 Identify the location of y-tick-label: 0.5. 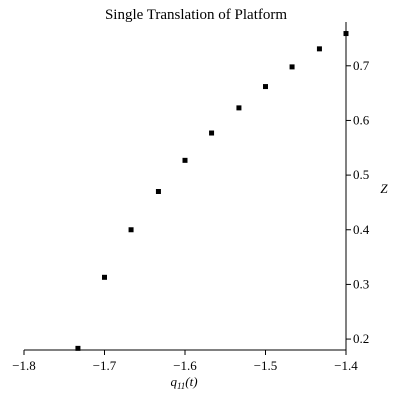
(361, 174).